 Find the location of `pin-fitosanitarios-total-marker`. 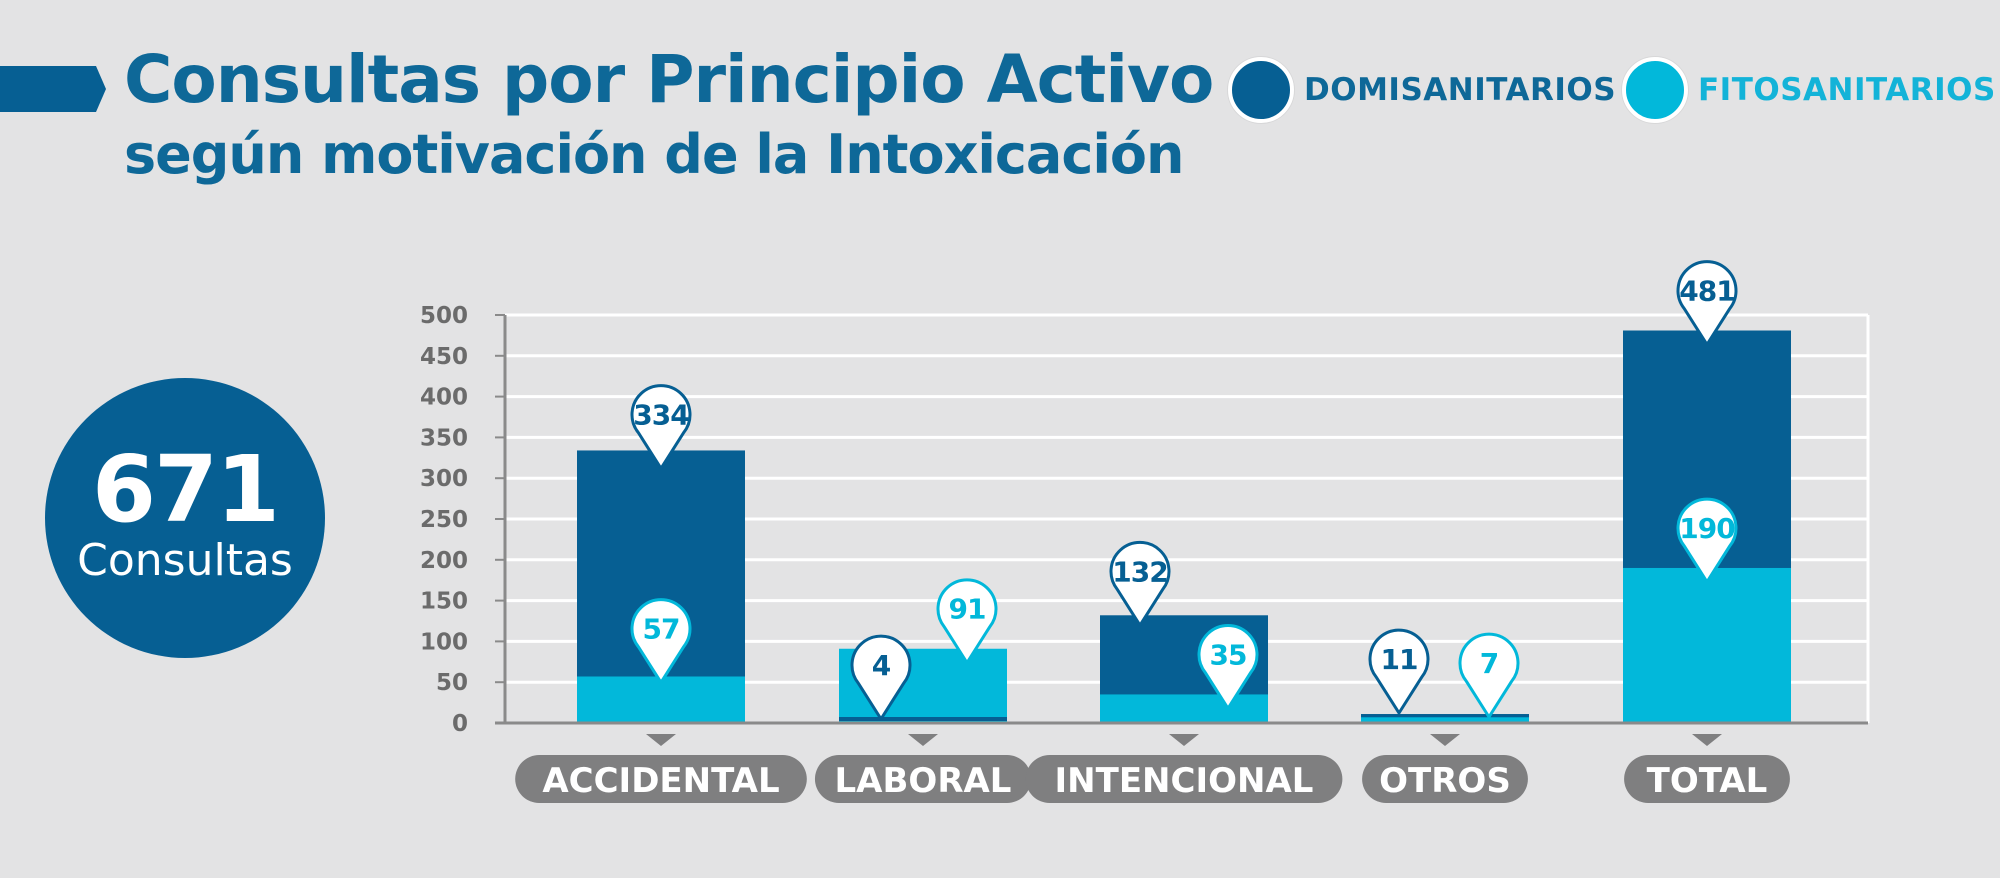

pin-fitosanitarios-total-marker is located at coordinates (1707, 540).